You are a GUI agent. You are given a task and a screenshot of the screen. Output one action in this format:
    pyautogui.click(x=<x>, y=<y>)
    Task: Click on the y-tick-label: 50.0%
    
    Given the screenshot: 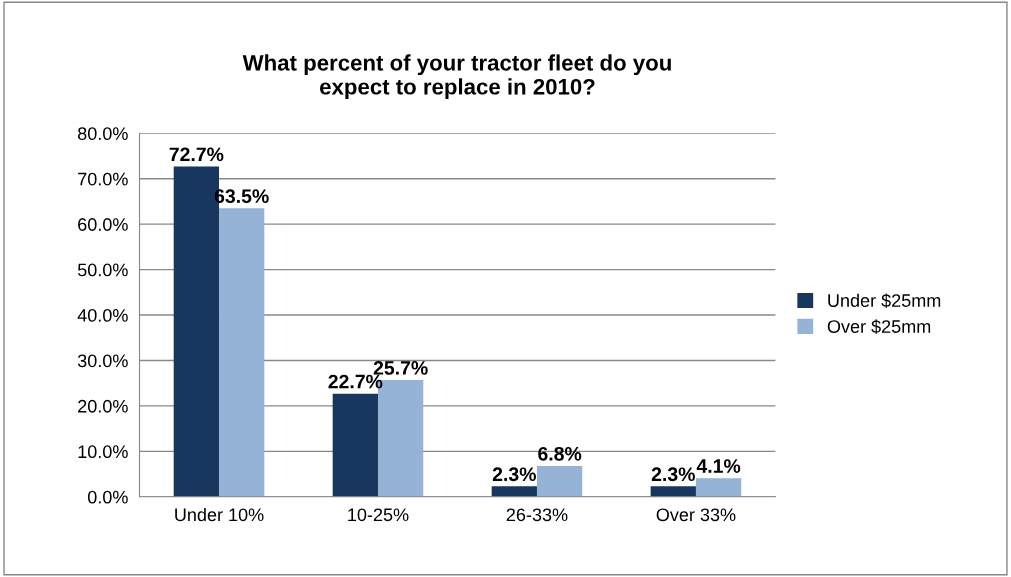 What is the action you would take?
    pyautogui.click(x=102, y=270)
    